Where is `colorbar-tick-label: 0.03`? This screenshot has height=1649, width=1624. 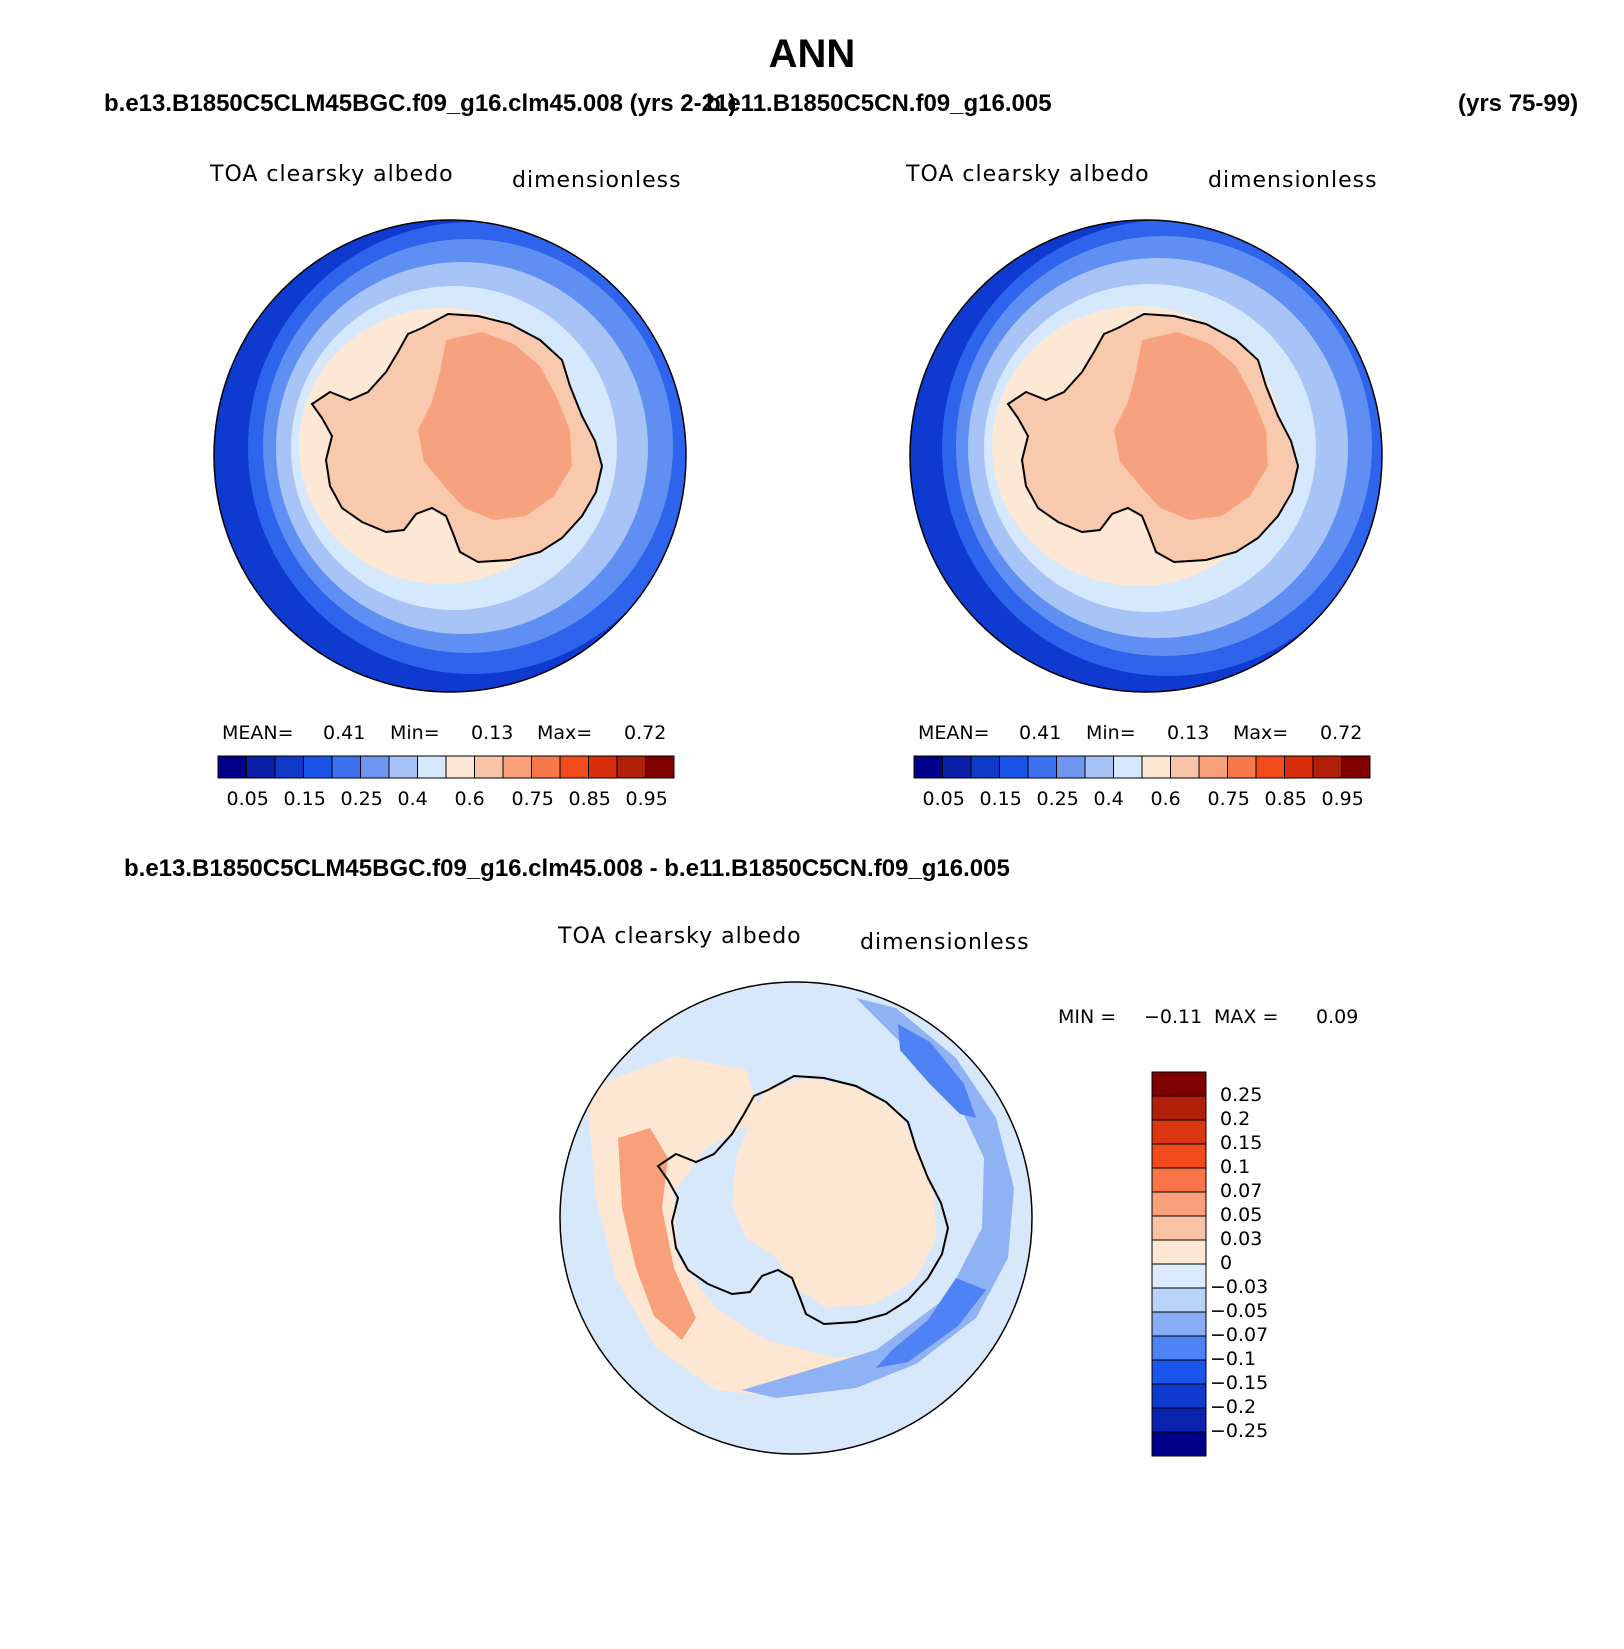
colorbar-tick-label: 0.03 is located at coordinates (1241, 1239).